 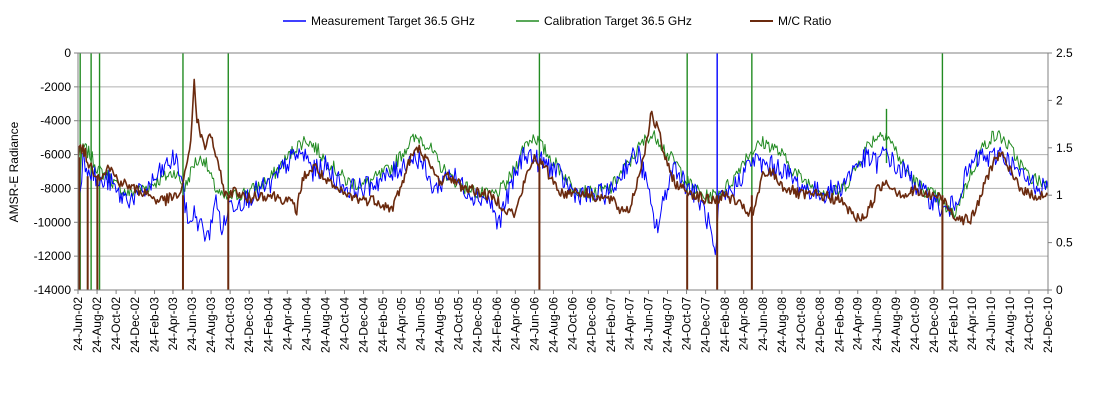 What do you see at coordinates (173, 324) in the screenshot?
I see `x-tick-label: 24-Apr-03` at bounding box center [173, 324].